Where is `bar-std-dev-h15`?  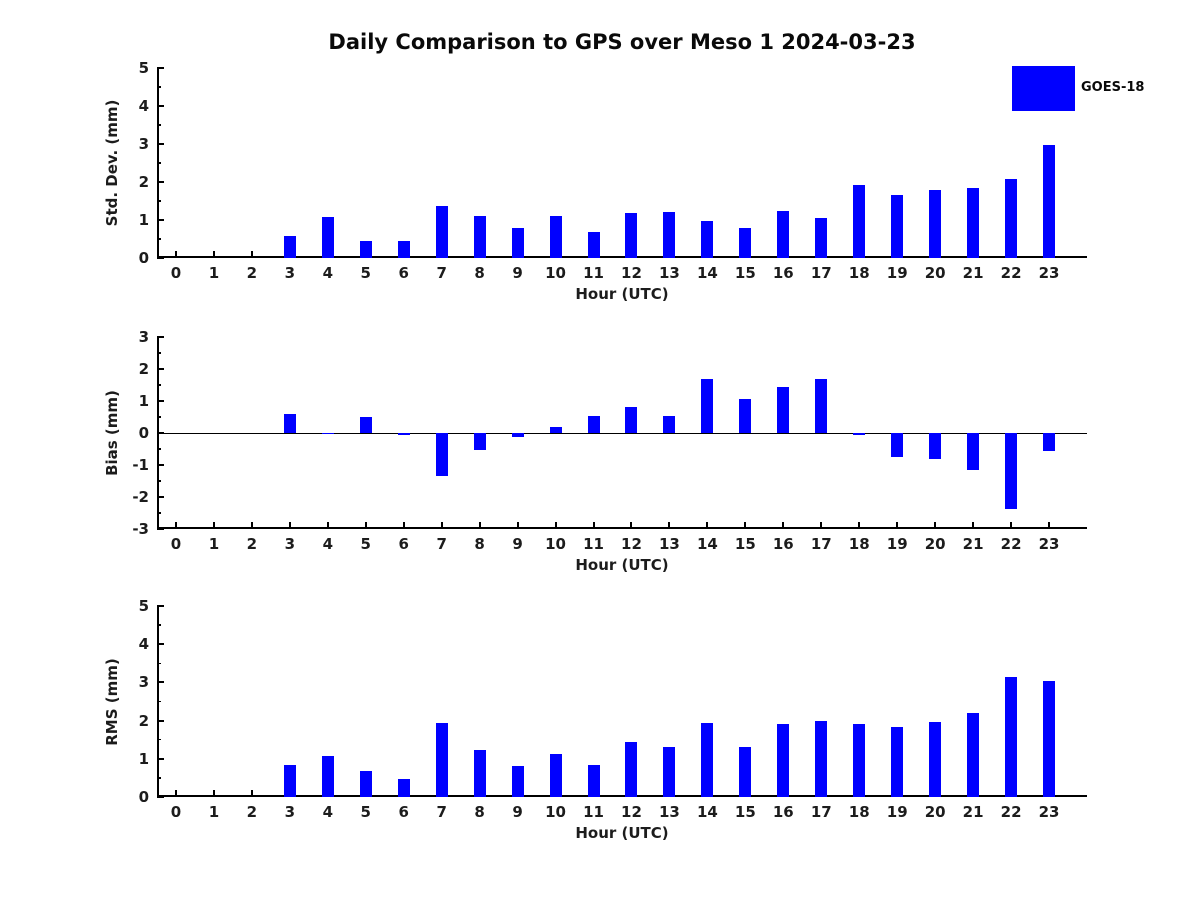
bar-std-dev-h15 is located at coordinates (745, 242).